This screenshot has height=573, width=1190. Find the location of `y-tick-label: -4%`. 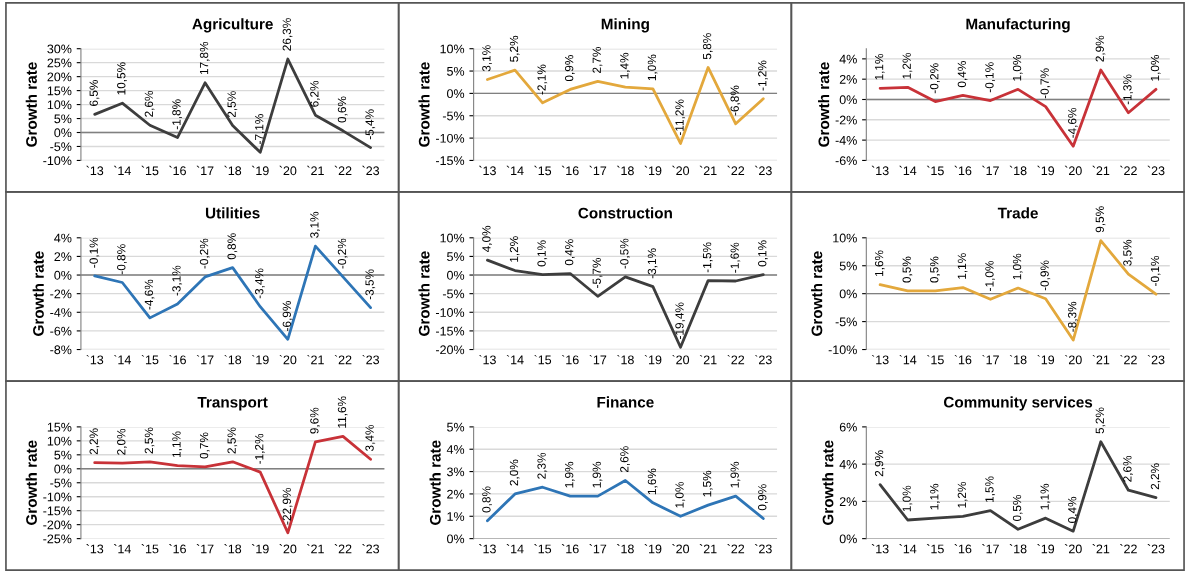

y-tick-label: -4% is located at coordinates (846, 140).